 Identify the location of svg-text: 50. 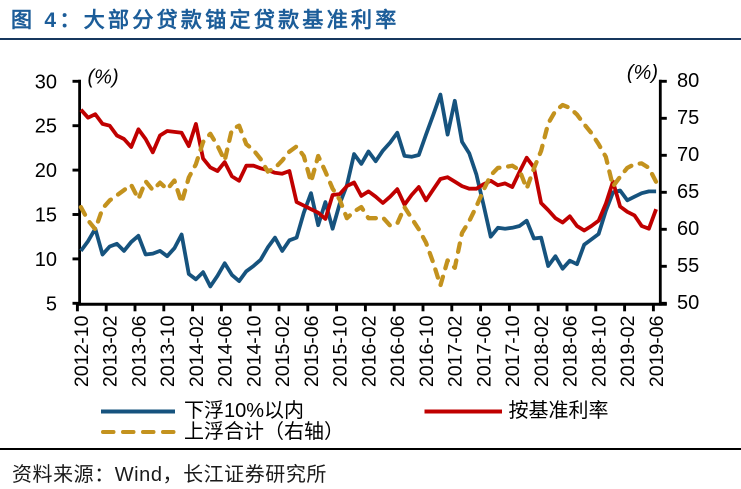
(688, 303).